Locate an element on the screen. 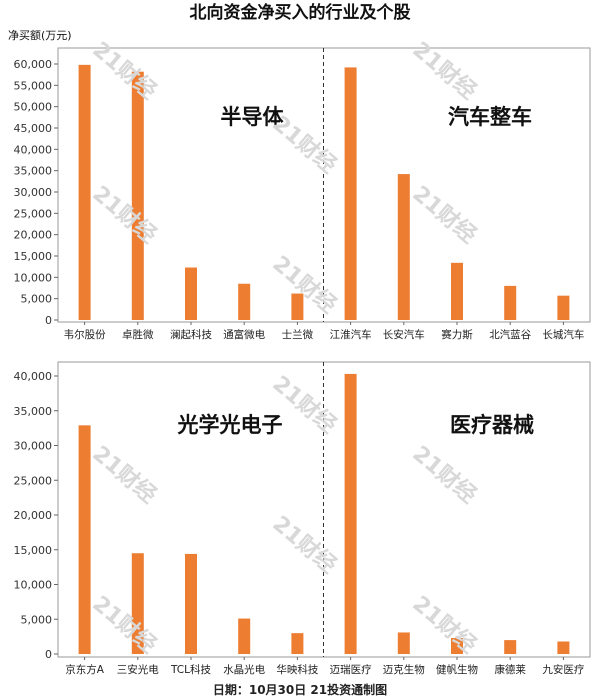  x-tick-label: 长安汽车 is located at coordinates (404, 334).